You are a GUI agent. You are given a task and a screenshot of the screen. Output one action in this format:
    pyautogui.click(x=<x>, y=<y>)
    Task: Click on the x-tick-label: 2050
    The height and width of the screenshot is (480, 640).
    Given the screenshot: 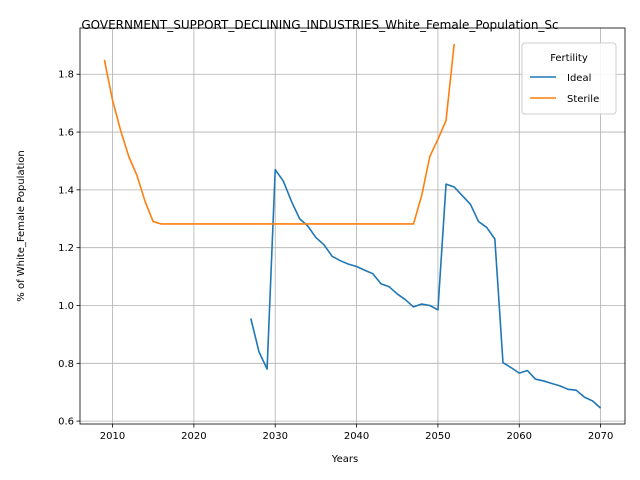 What is the action you would take?
    pyautogui.click(x=437, y=436)
    